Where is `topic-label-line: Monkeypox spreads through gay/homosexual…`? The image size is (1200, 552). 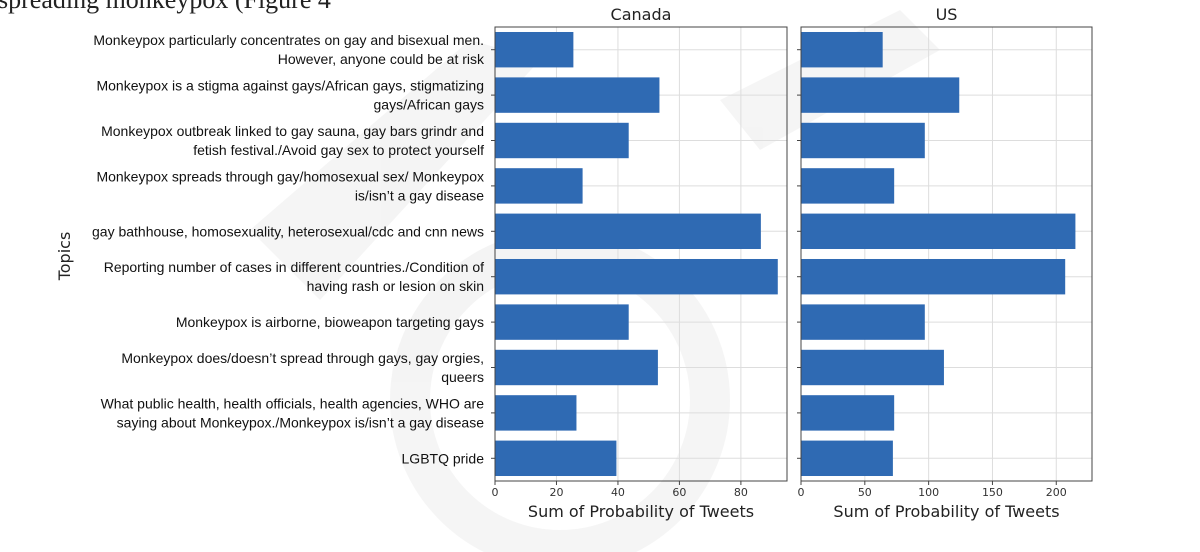
topic-label-line: Monkeypox spreads through gay/homosexual… is located at coordinates (290, 176).